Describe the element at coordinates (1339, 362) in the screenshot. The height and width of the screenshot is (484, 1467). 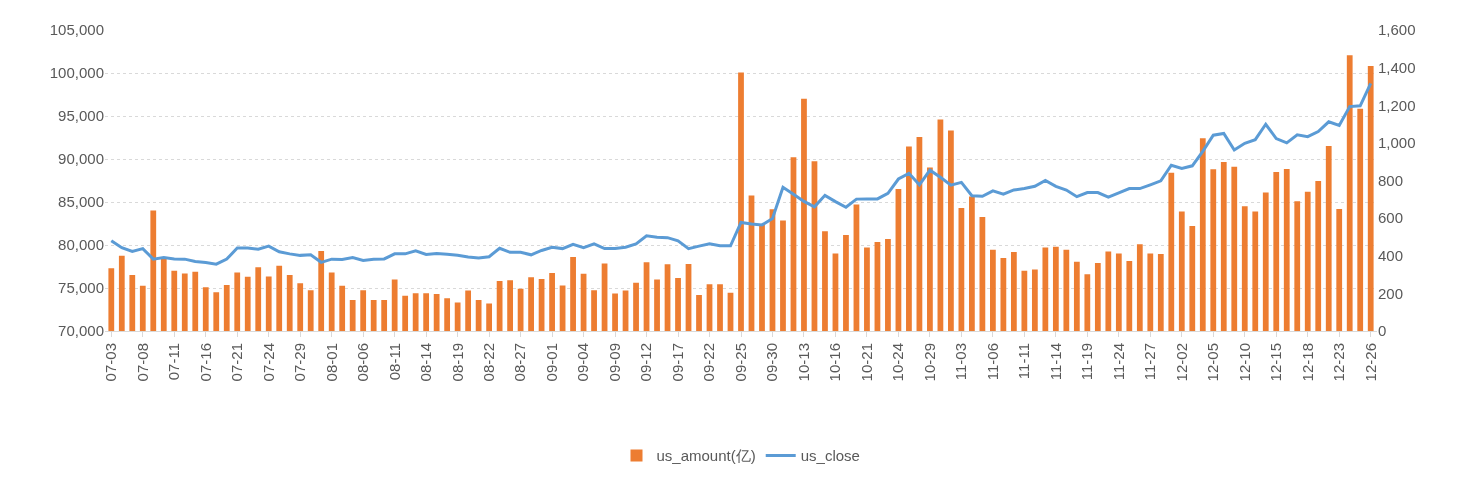
I see `x-tick-label: 12-23` at that location.